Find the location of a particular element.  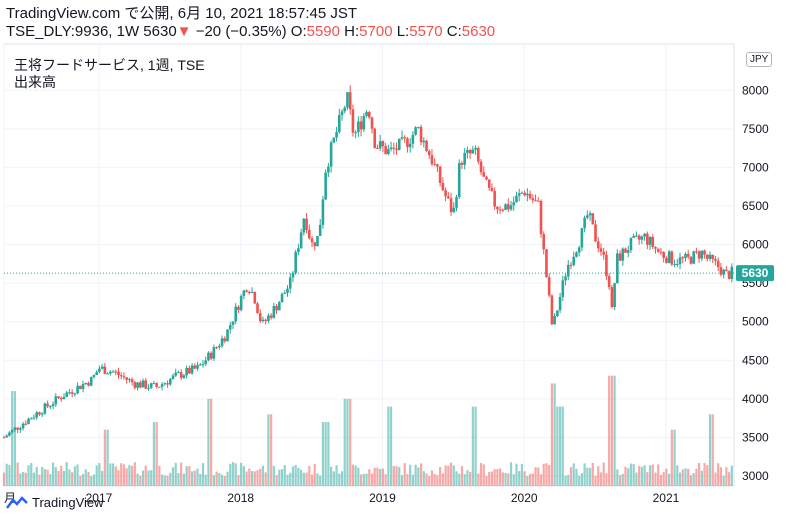

legend-volume: 出来高 is located at coordinates (35, 82).